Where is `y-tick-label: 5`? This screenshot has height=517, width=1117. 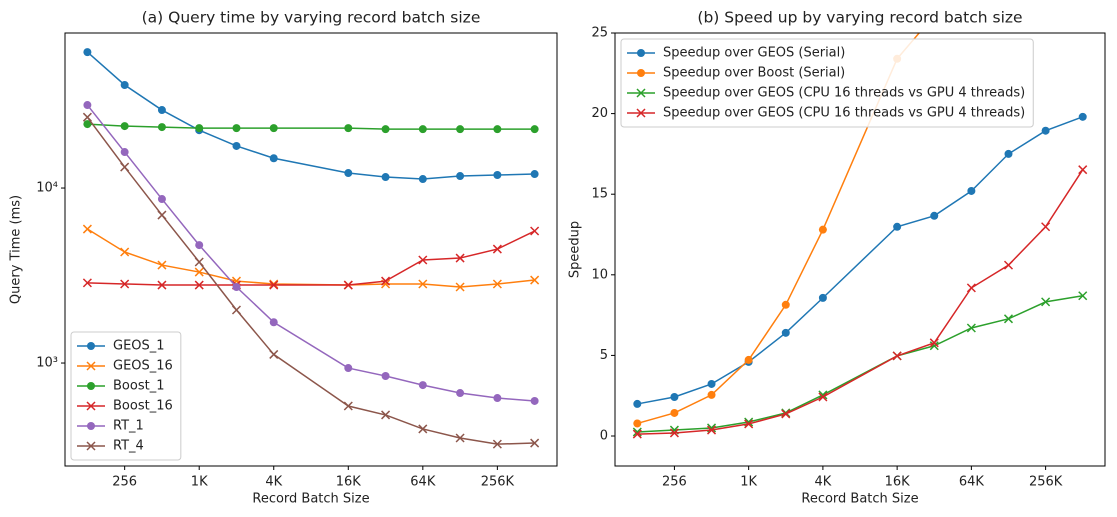 y-tick-label: 5 is located at coordinates (604, 355).